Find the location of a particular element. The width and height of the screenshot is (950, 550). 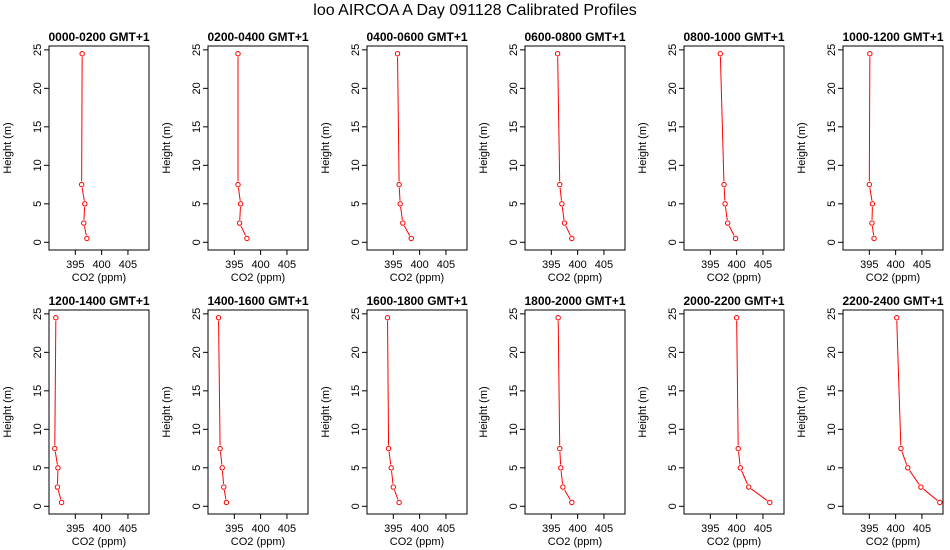

panel-title: 2200-2400 GMT+1 is located at coordinates (892, 301).